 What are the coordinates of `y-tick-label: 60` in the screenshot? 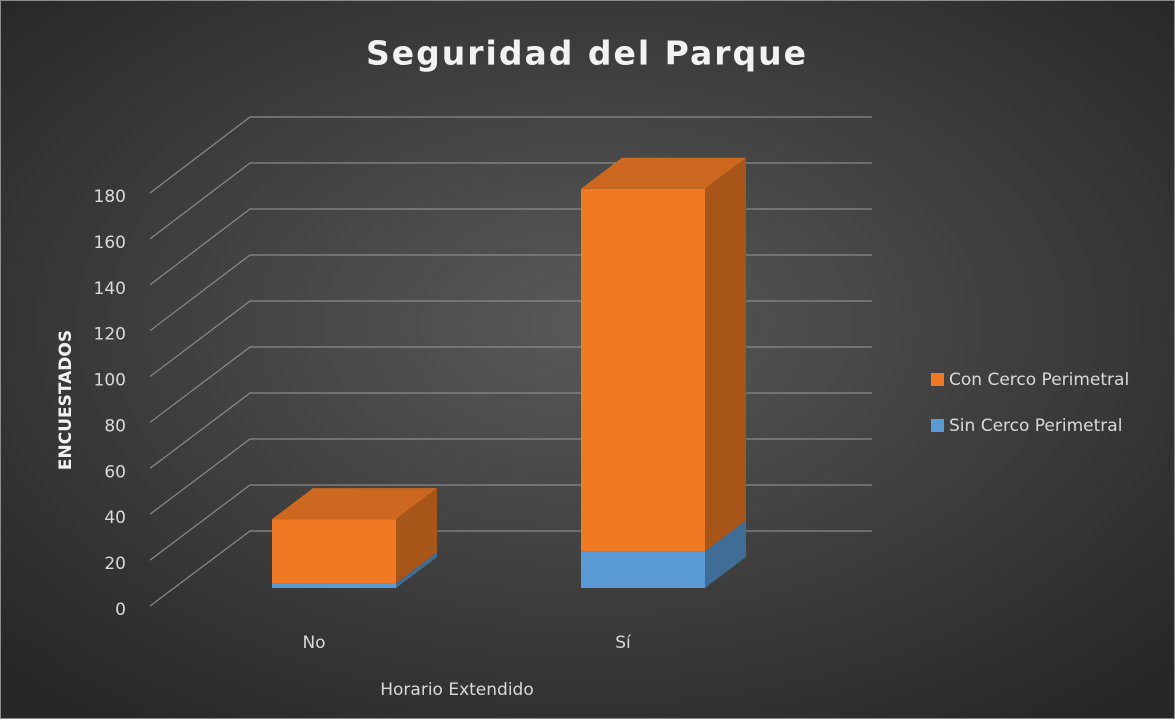 It's located at (115, 472).